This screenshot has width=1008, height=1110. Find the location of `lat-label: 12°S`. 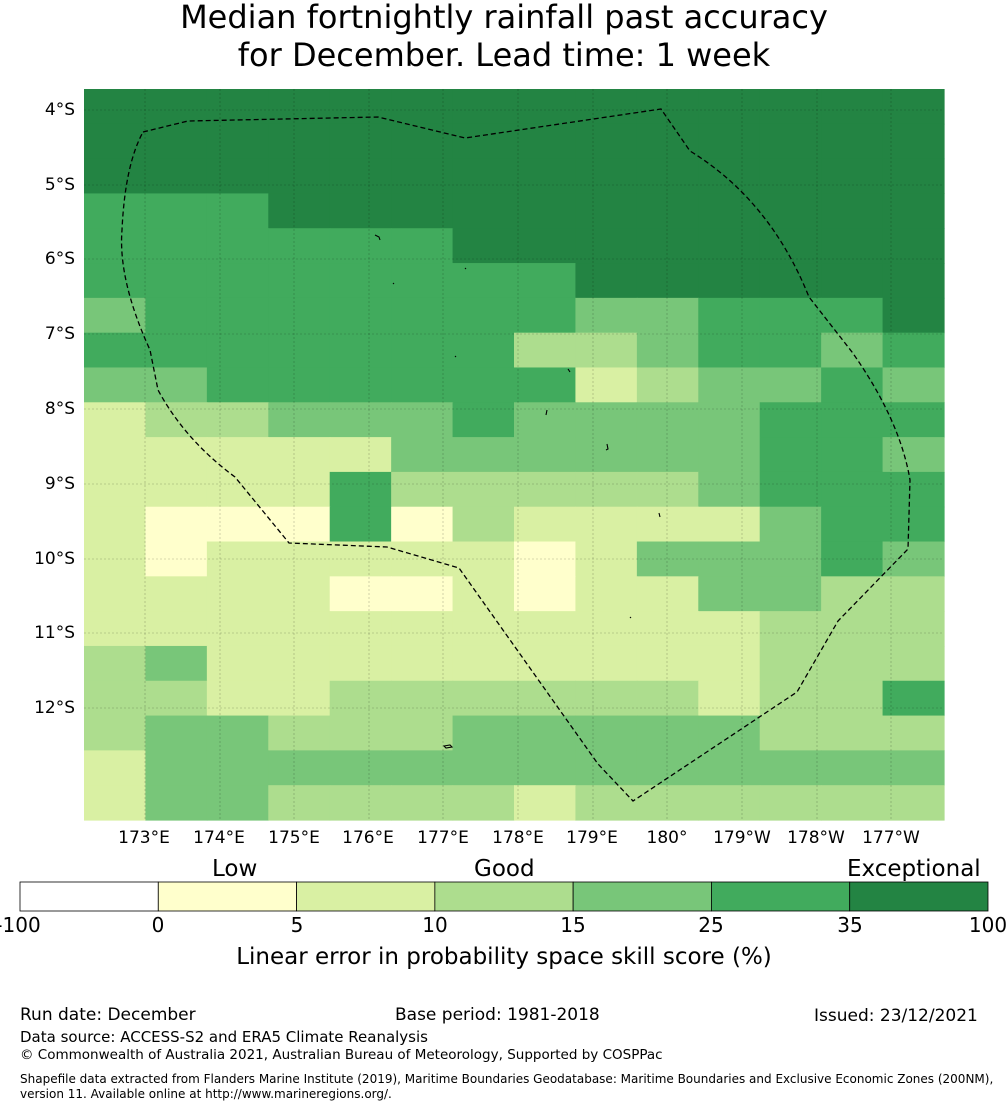

lat-label: 12°S is located at coordinates (54, 708).